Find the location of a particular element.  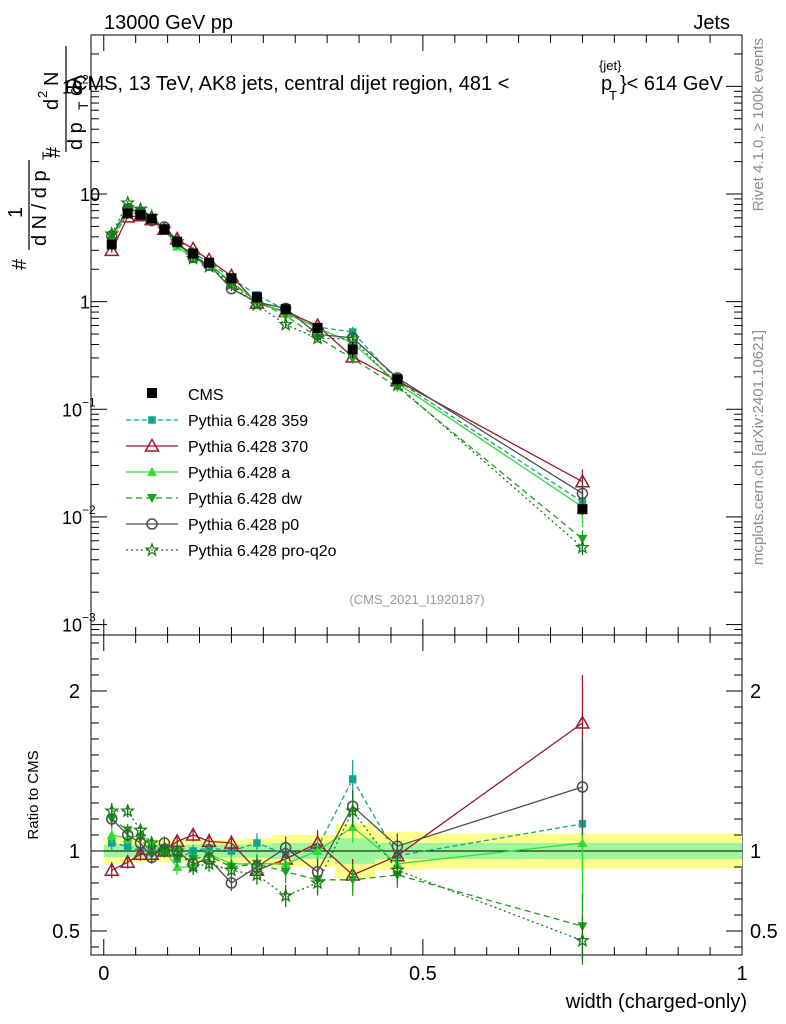

legend-label-p0: Pythia 6.428 p0 is located at coordinates (243, 525).